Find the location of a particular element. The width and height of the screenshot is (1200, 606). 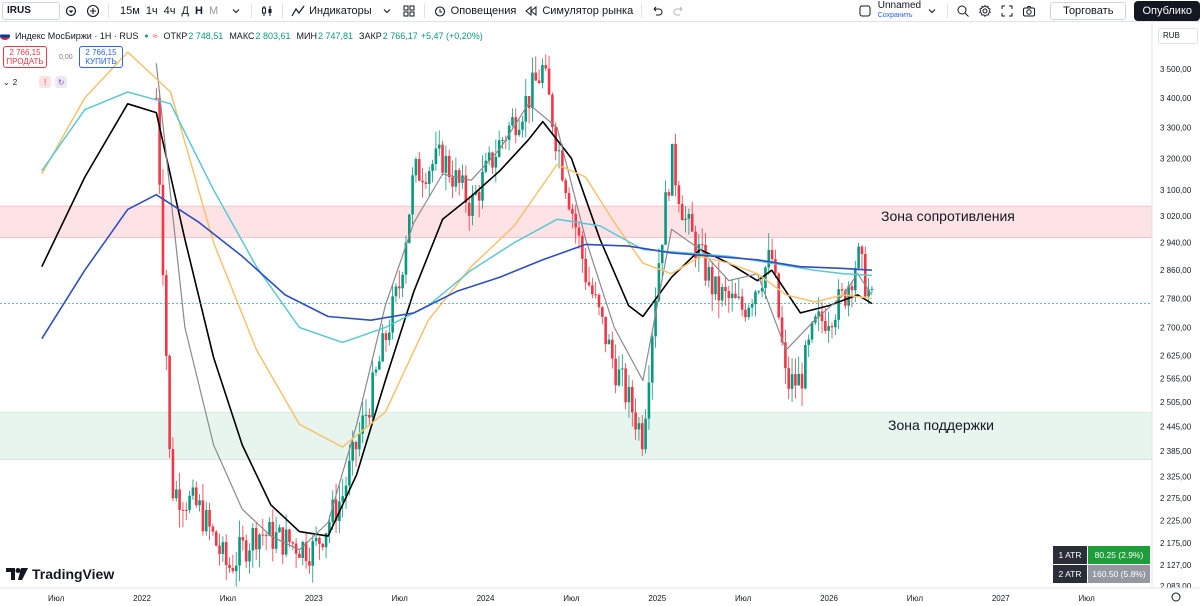

indicators-button: Индикаторы is located at coordinates (331, 10).